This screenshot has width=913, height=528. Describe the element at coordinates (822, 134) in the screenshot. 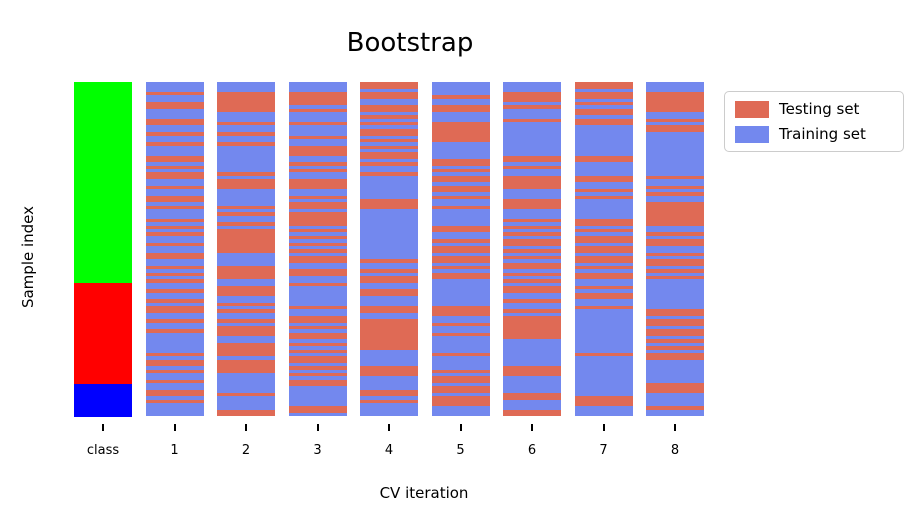

I see `legend-label: Training set` at that location.